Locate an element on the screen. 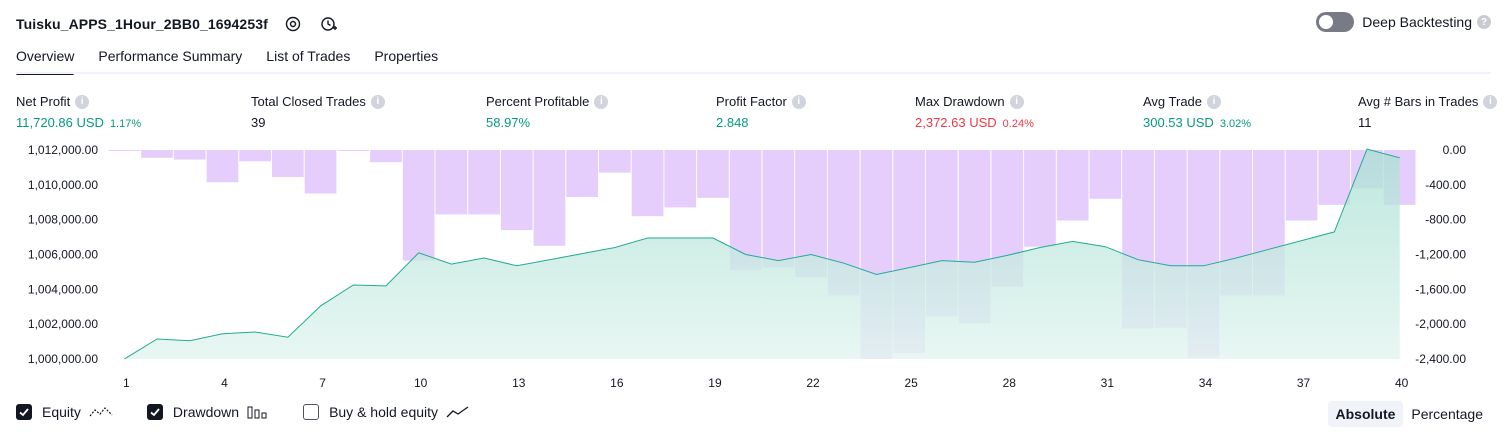 The image size is (1507, 438). strategy-header: Tuisku_APPS_1Hour_2BB0_1694253f is located at coordinates (178, 24).